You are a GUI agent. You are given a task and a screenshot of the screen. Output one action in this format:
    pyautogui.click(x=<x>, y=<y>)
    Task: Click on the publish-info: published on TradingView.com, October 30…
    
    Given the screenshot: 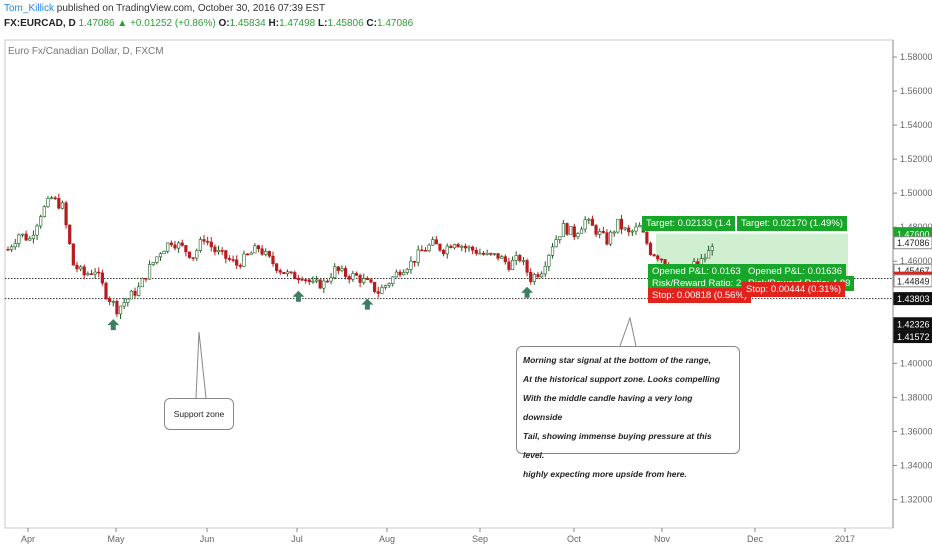 What is the action you would take?
    pyautogui.click(x=191, y=8)
    